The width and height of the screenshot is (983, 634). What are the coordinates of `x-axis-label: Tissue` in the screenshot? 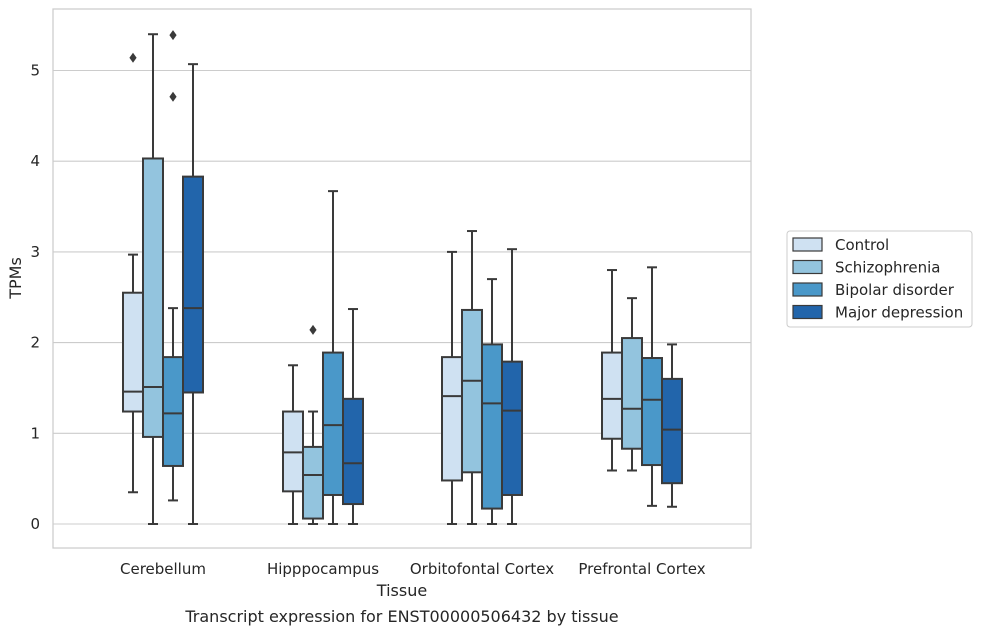 It's located at (401, 590).